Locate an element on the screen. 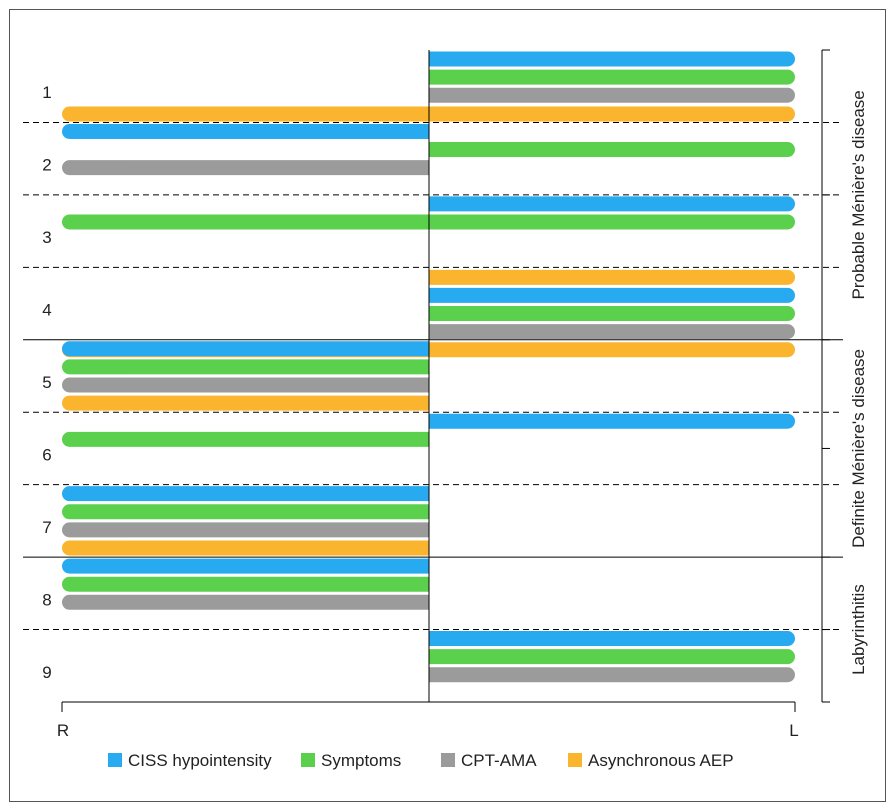 The width and height of the screenshot is (895, 811). bar-p6-l-ciss-hypointensity is located at coordinates (612, 421).